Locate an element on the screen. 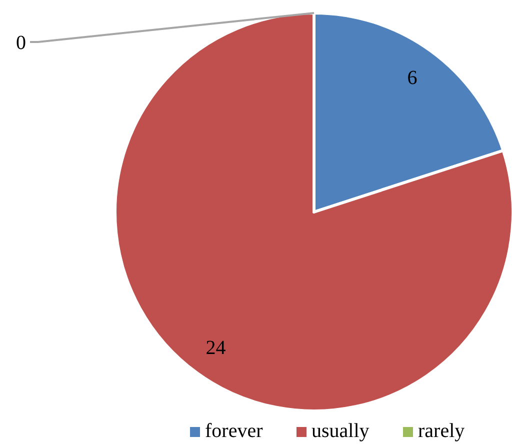 This screenshot has width=512, height=448. data-label: 24 is located at coordinates (216, 348).